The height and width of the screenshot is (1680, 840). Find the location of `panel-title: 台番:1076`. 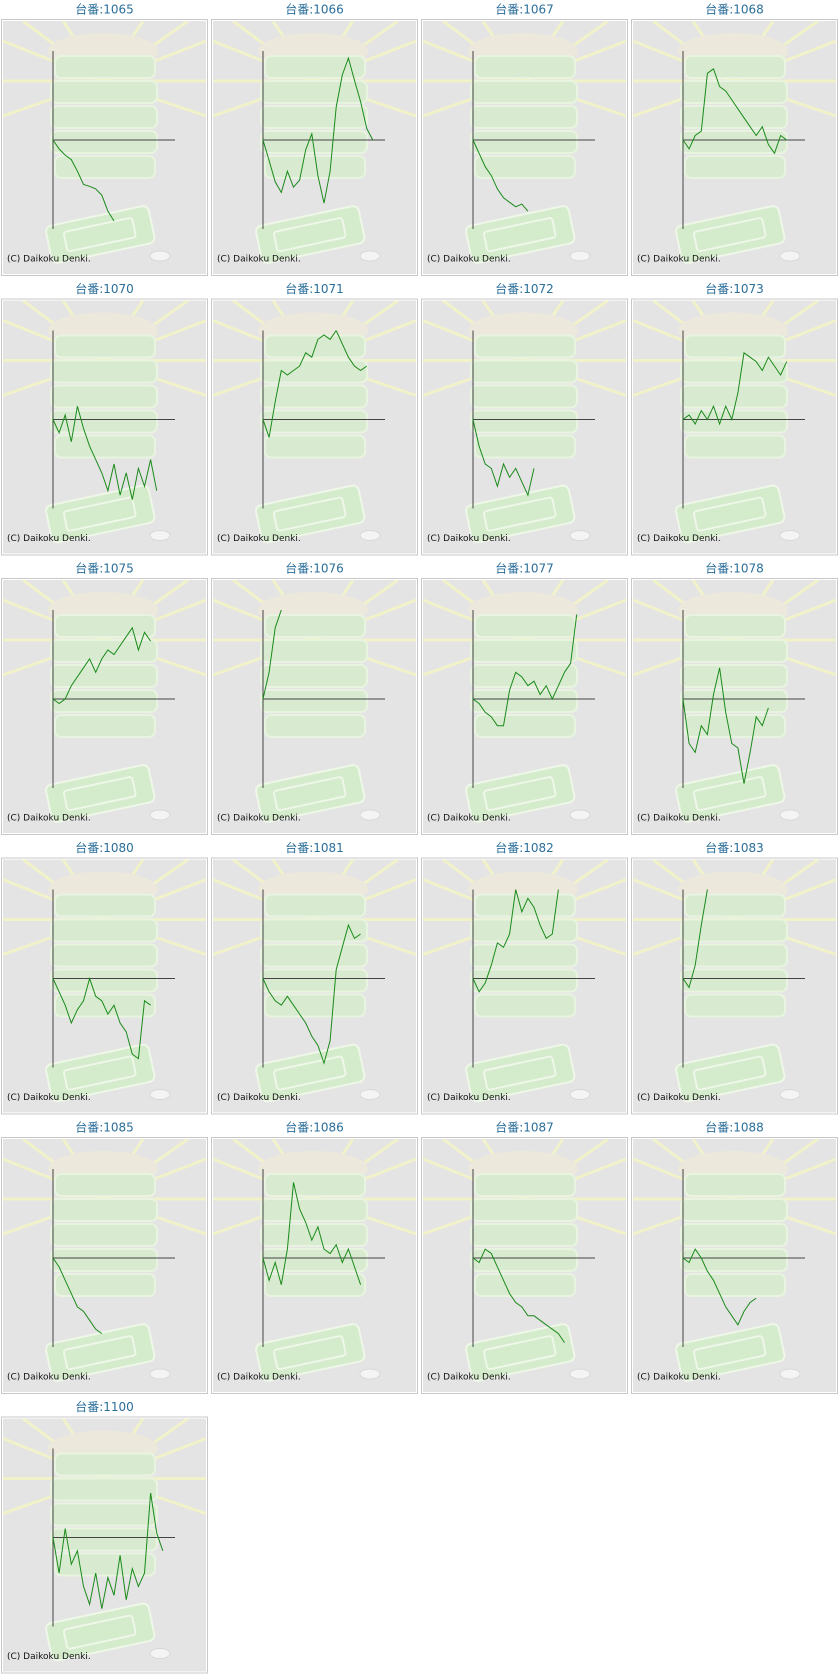

panel-title: 台番:1076 is located at coordinates (314, 568).